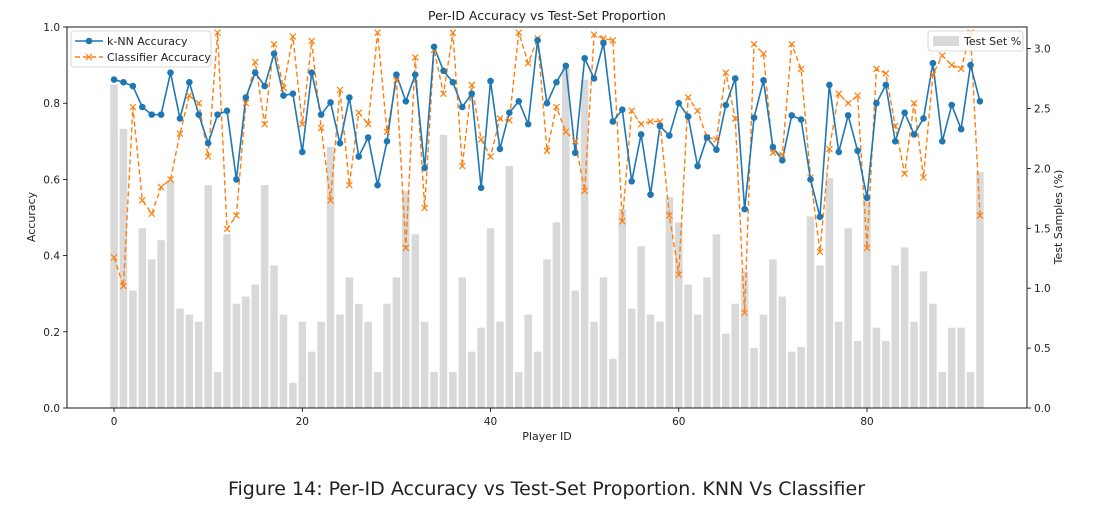 The width and height of the screenshot is (1093, 522). Describe the element at coordinates (89, 57) in the screenshot. I see `legend-classifier-x-marker` at that location.